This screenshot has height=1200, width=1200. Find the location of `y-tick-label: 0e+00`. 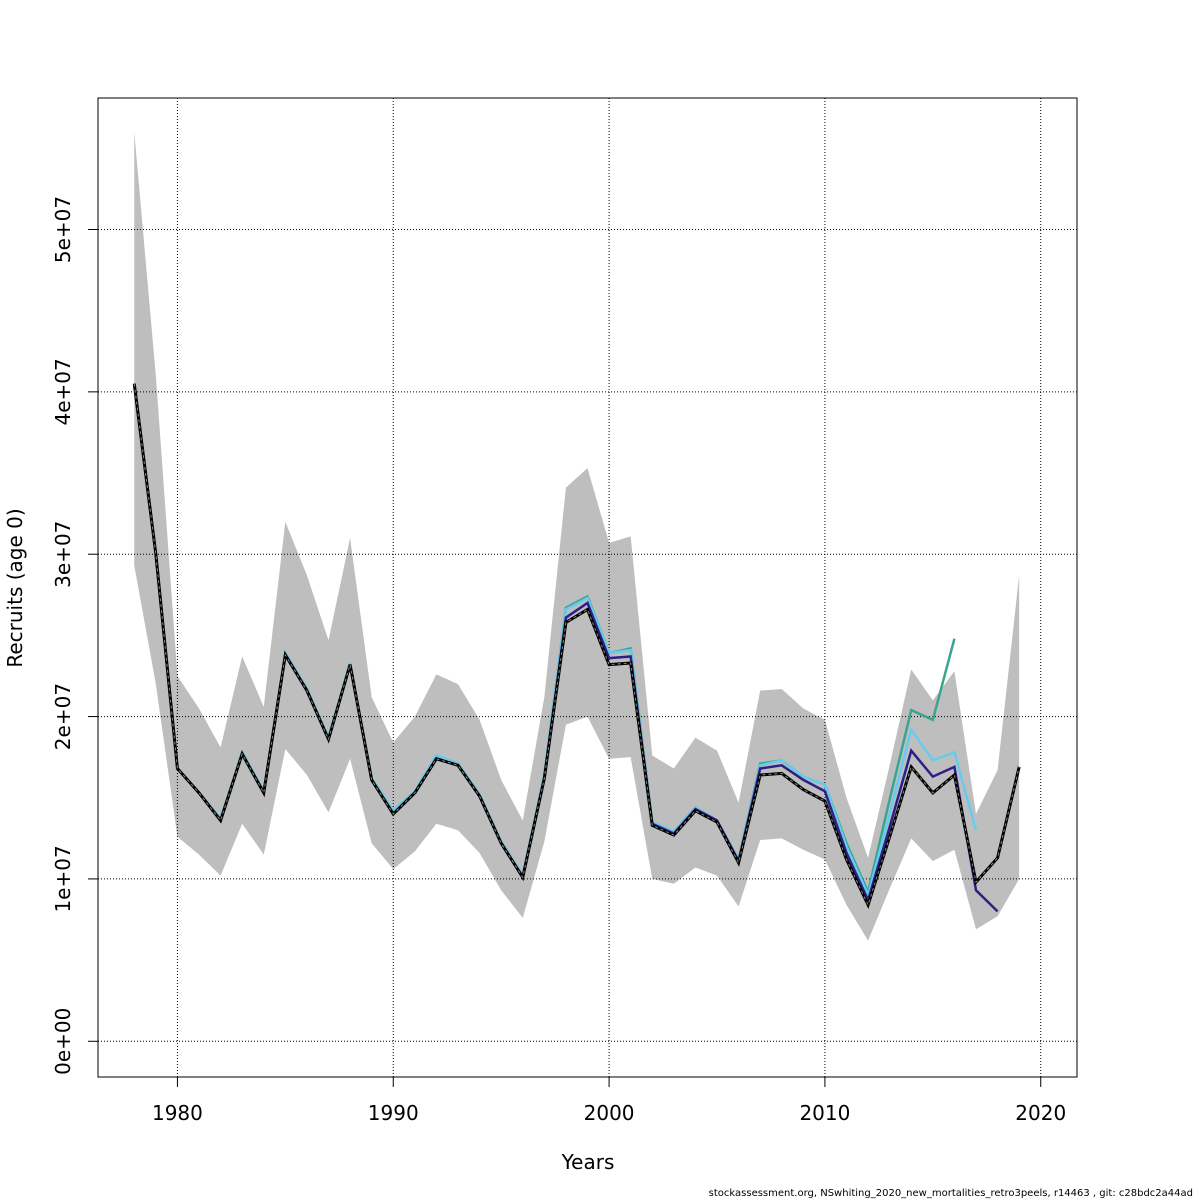

y-tick-label: 0e+00 is located at coordinates (63, 1041).